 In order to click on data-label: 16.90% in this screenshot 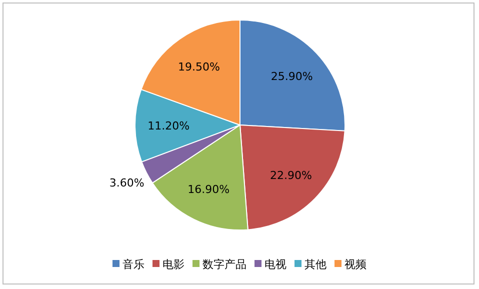, I will do `click(209, 189)`.